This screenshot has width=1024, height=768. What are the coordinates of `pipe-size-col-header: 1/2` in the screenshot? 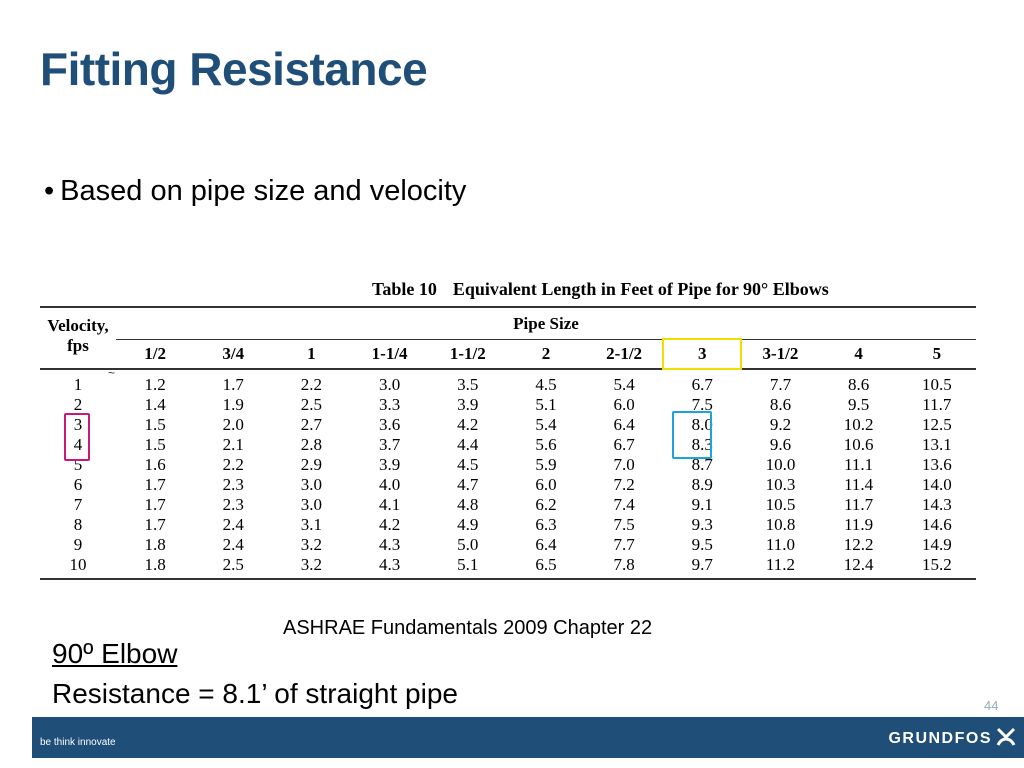 It's located at (155, 354).